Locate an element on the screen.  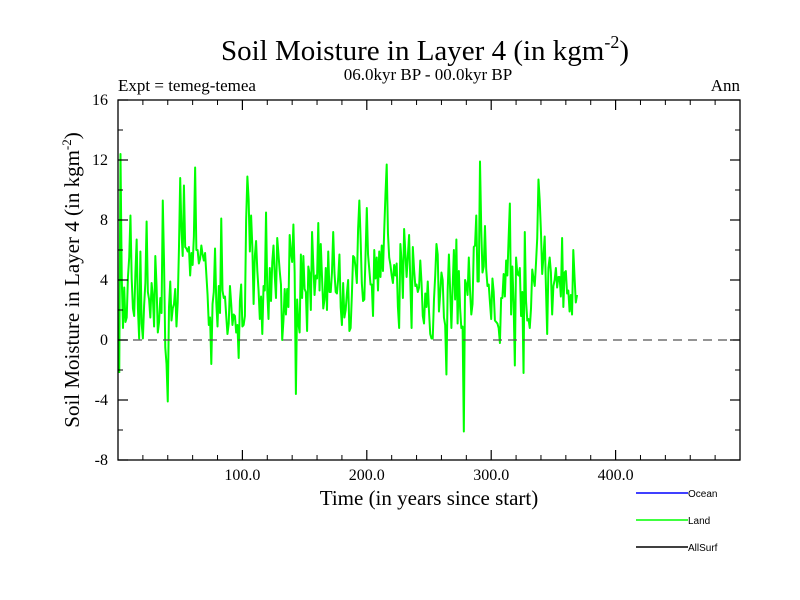
x-axis-label: Time (in years since start) is located at coordinates (429, 498).